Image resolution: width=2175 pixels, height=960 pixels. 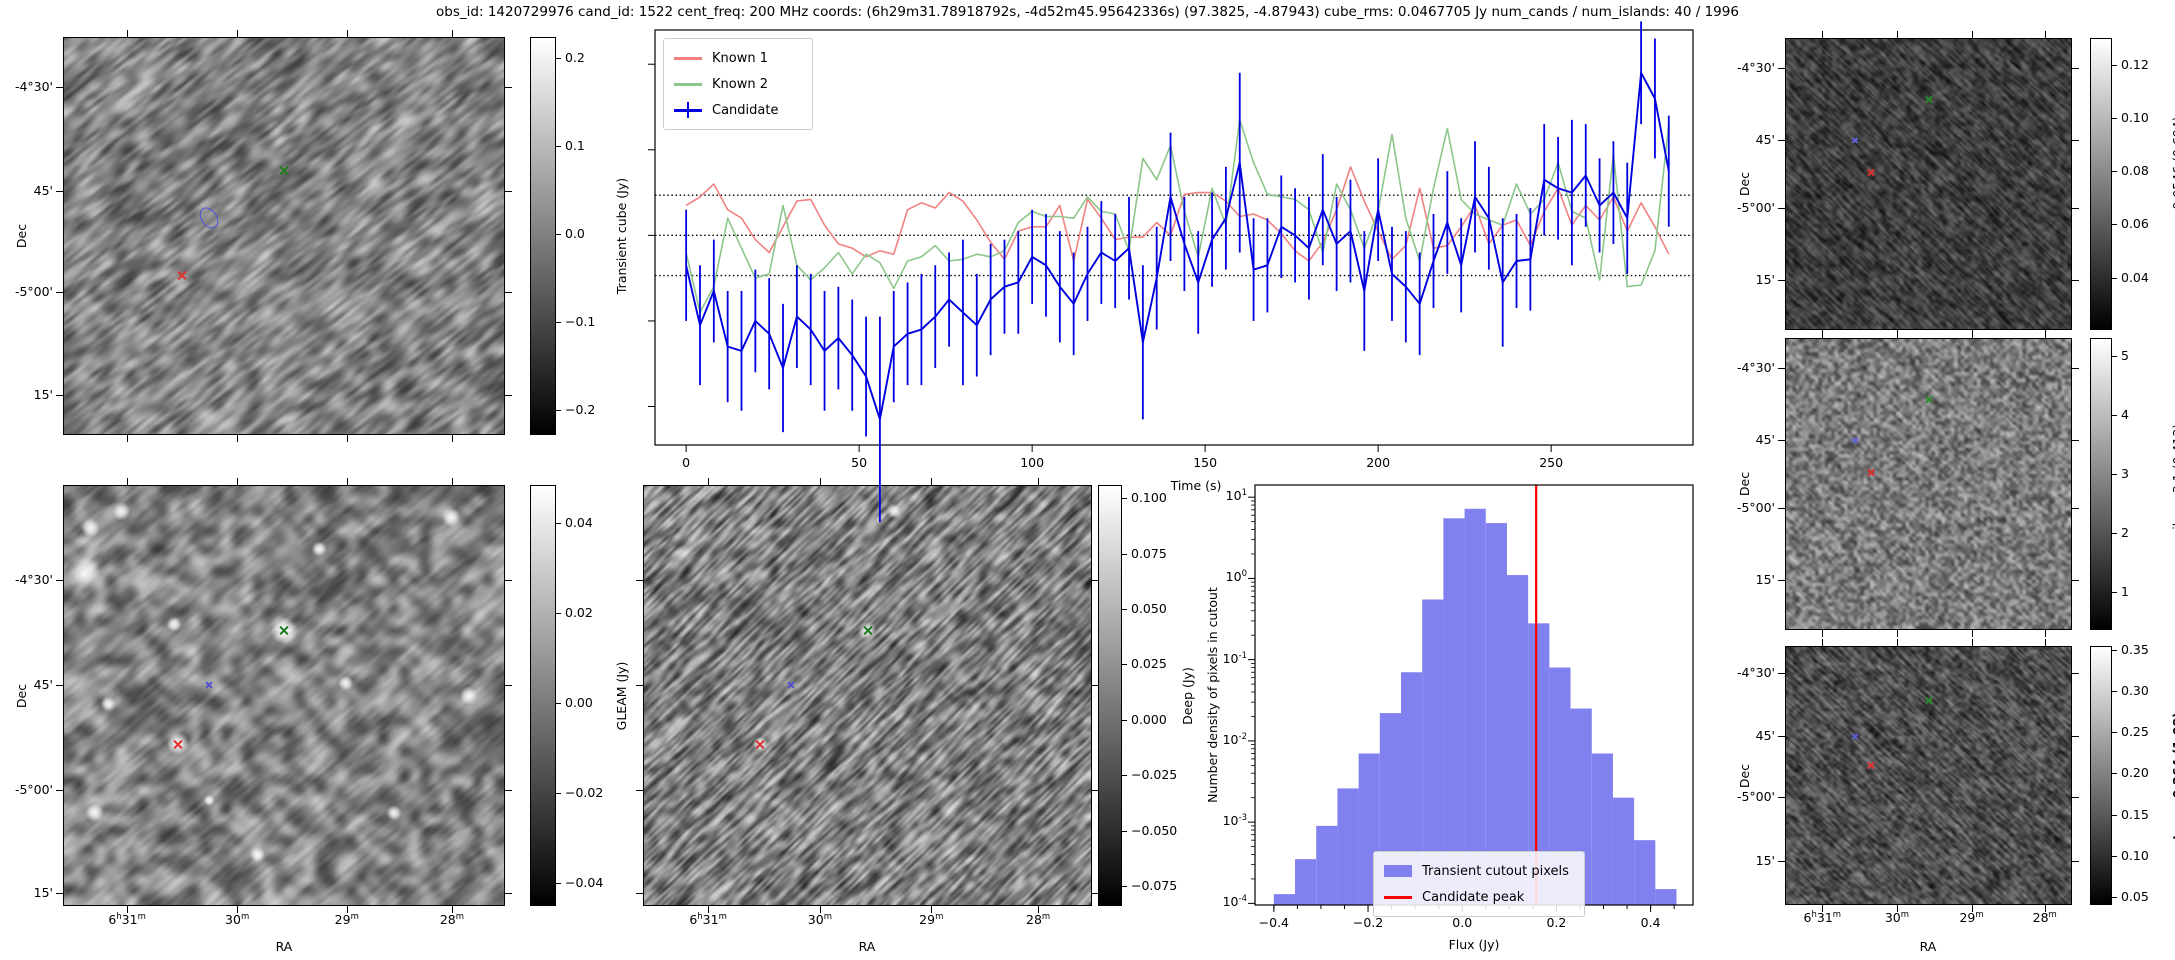 I want to click on dec-tick-label: 45', so click(x=43, y=191).